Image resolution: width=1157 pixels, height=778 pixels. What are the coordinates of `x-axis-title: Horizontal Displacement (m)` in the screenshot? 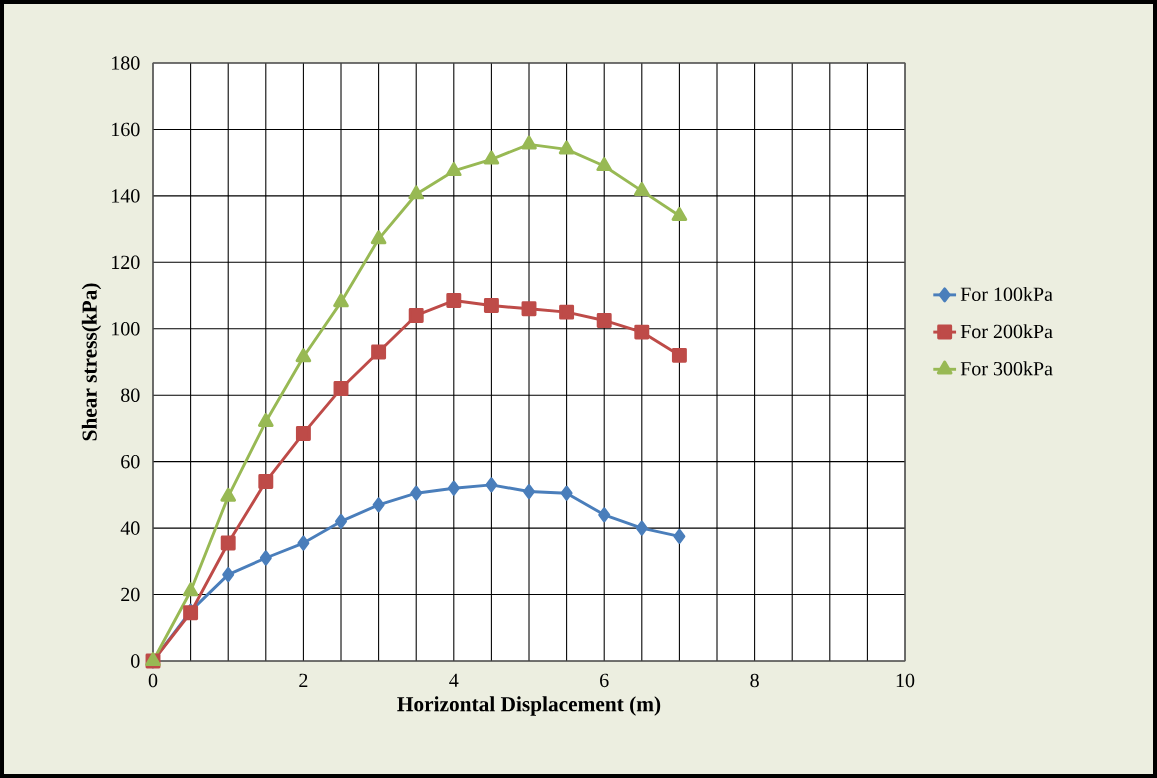 It's located at (529, 706).